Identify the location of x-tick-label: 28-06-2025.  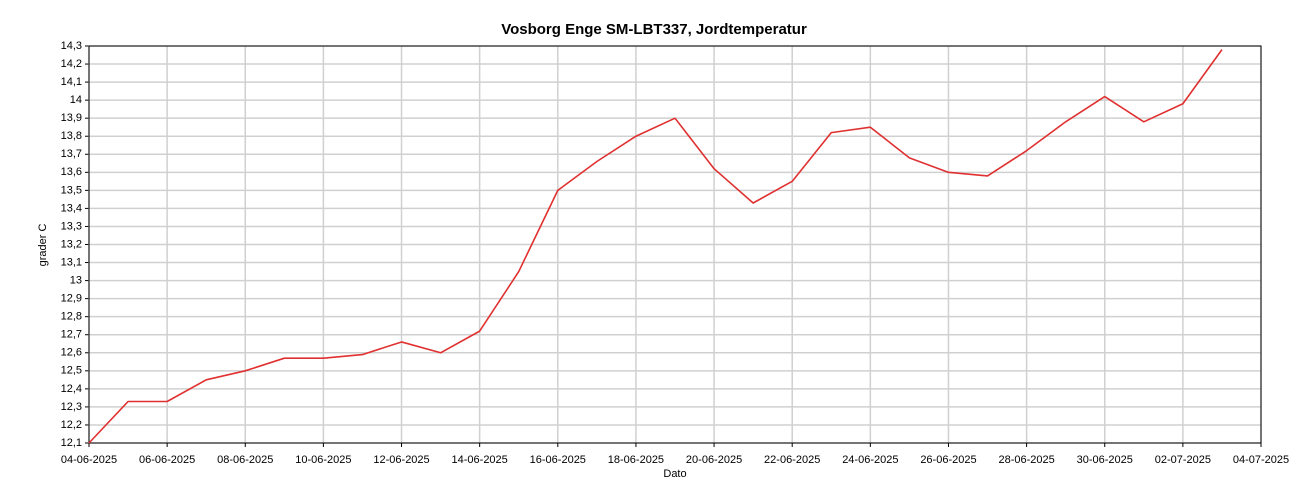
(1026, 460).